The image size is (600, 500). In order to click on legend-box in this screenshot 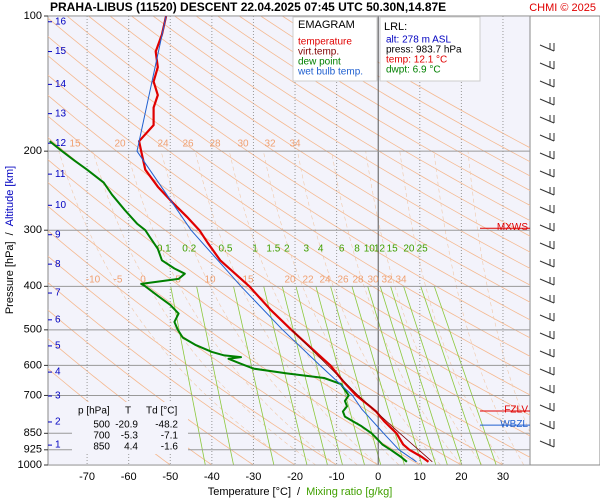, I will do `click(335, 49)`.